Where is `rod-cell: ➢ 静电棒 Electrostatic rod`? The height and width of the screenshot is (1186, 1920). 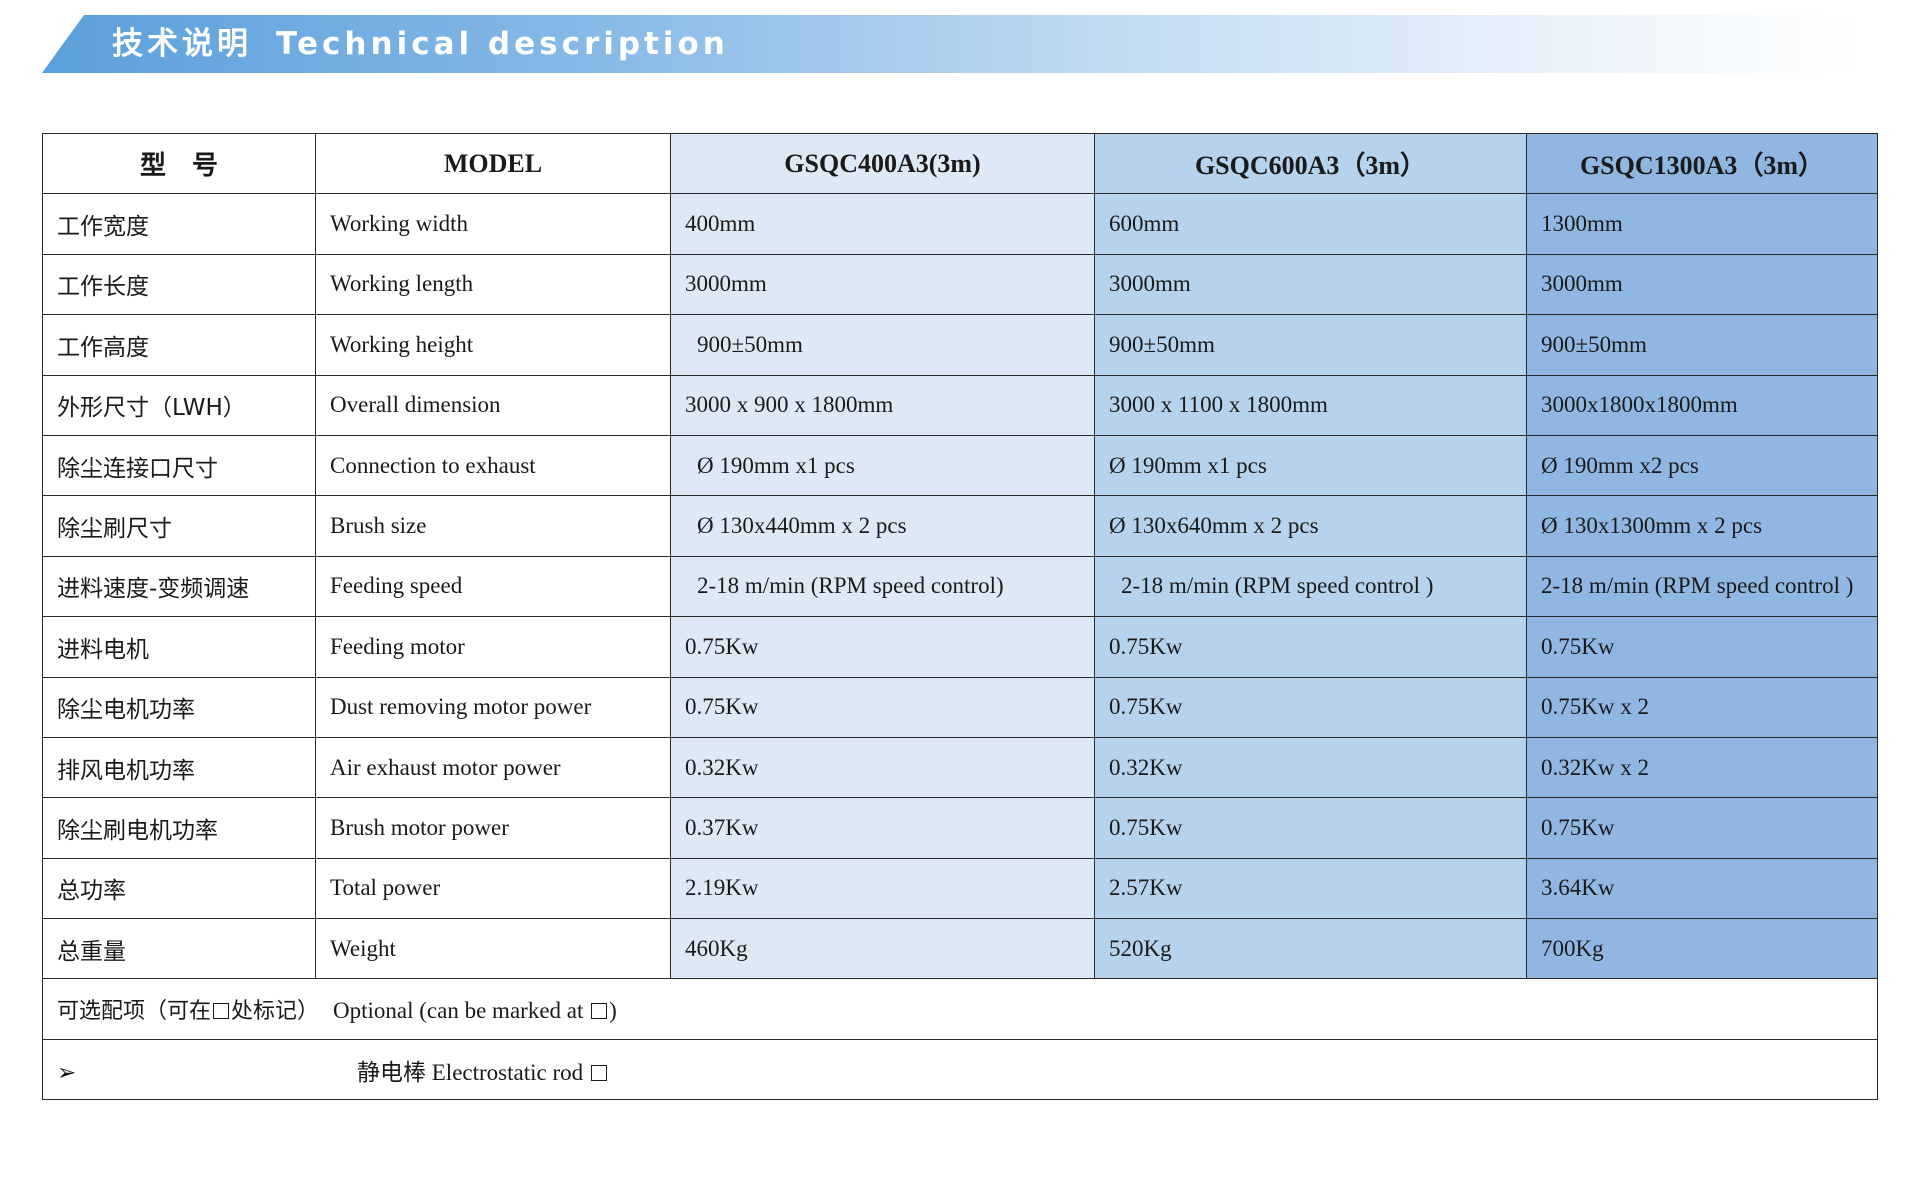
rod-cell: ➢ 静电棒 Electrostatic rod is located at coordinates (960, 1069).